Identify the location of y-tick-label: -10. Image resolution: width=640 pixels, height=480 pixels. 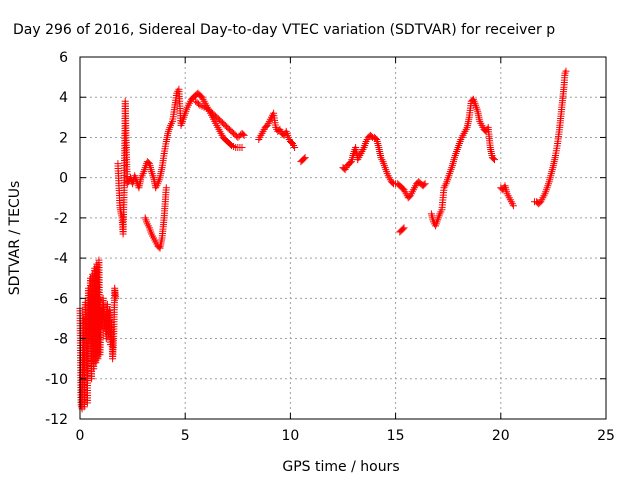
(56, 380).